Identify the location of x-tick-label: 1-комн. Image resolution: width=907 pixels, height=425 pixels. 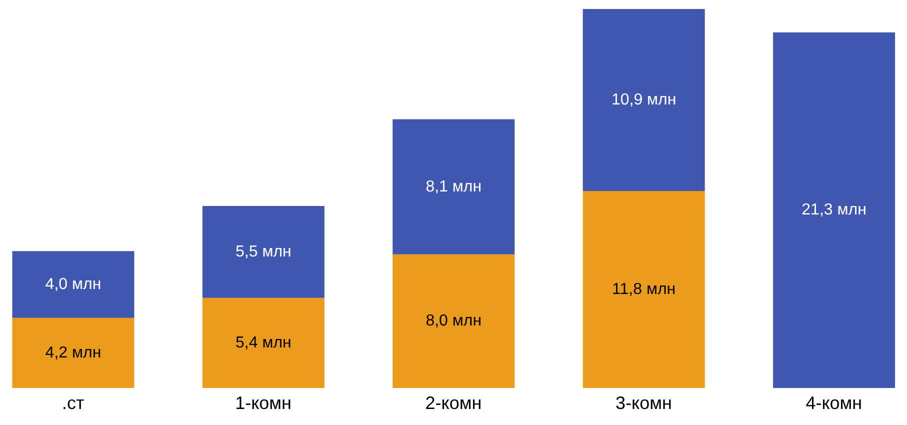
(263, 402).